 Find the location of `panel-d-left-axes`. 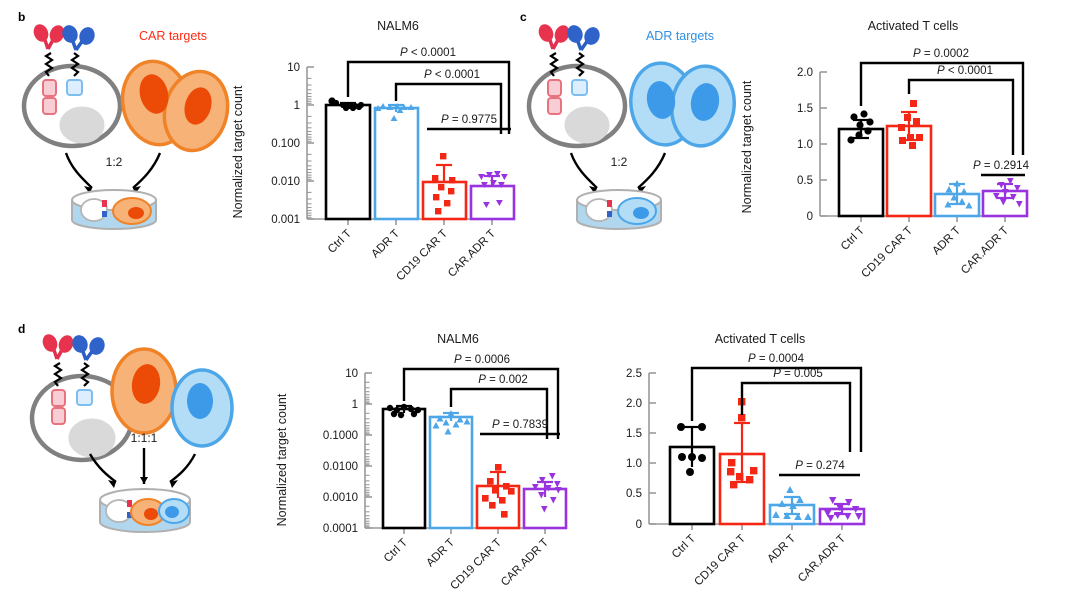

panel-d-left-axes is located at coordinates (463, 453).